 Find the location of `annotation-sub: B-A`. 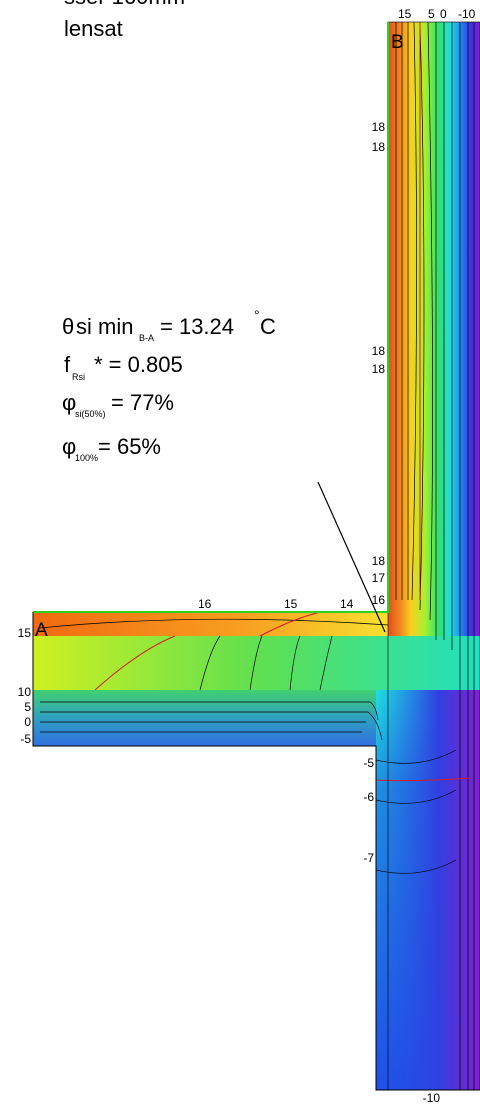

annotation-sub: B-A is located at coordinates (146, 338).